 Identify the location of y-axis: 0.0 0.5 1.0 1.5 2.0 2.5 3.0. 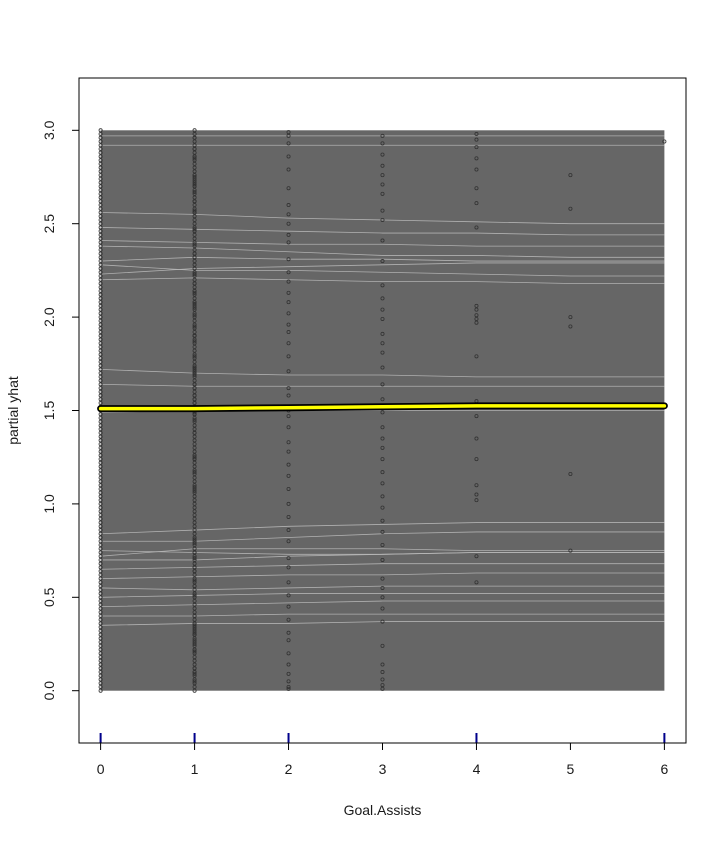
(60, 410).